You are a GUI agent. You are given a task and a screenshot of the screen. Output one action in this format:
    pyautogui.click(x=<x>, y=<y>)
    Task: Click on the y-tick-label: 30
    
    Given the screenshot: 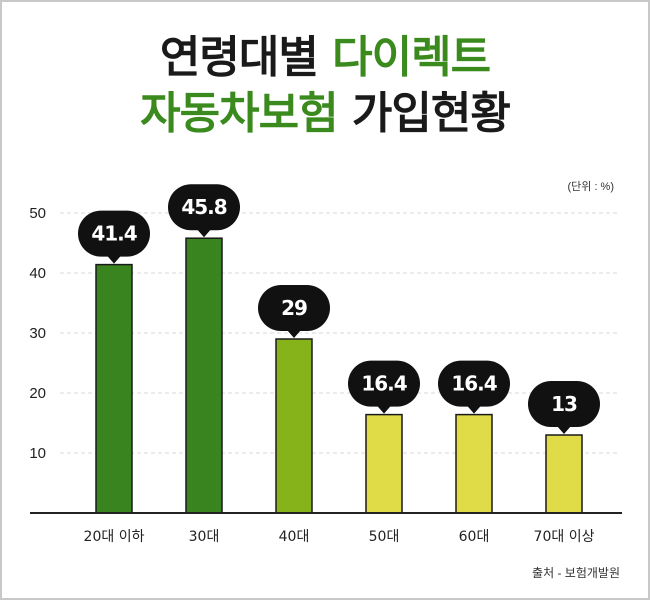 What is the action you would take?
    pyautogui.click(x=37, y=333)
    